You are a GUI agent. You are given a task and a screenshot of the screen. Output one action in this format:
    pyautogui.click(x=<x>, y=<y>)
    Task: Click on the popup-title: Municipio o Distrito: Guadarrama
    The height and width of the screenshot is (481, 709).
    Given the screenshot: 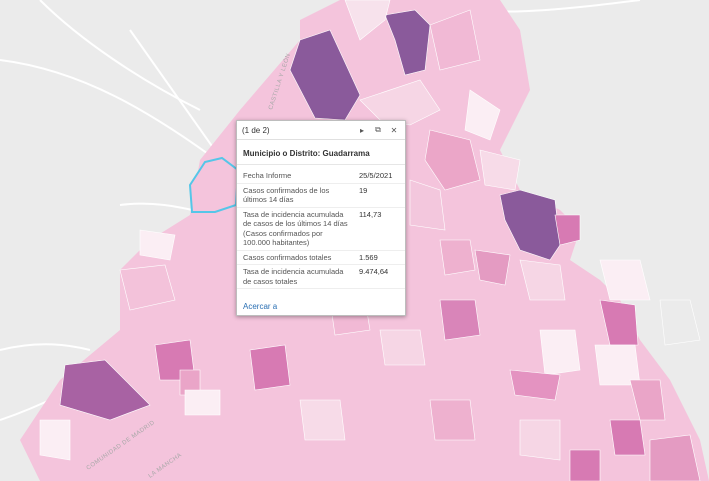 What is the action you would take?
    pyautogui.click(x=321, y=152)
    